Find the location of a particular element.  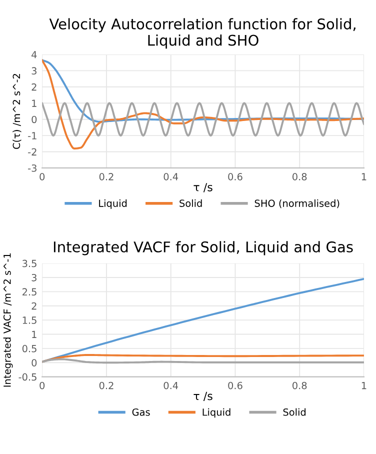

y-axis-title: Integrated VACF /m^2 s^-1 is located at coordinates (8, 320).